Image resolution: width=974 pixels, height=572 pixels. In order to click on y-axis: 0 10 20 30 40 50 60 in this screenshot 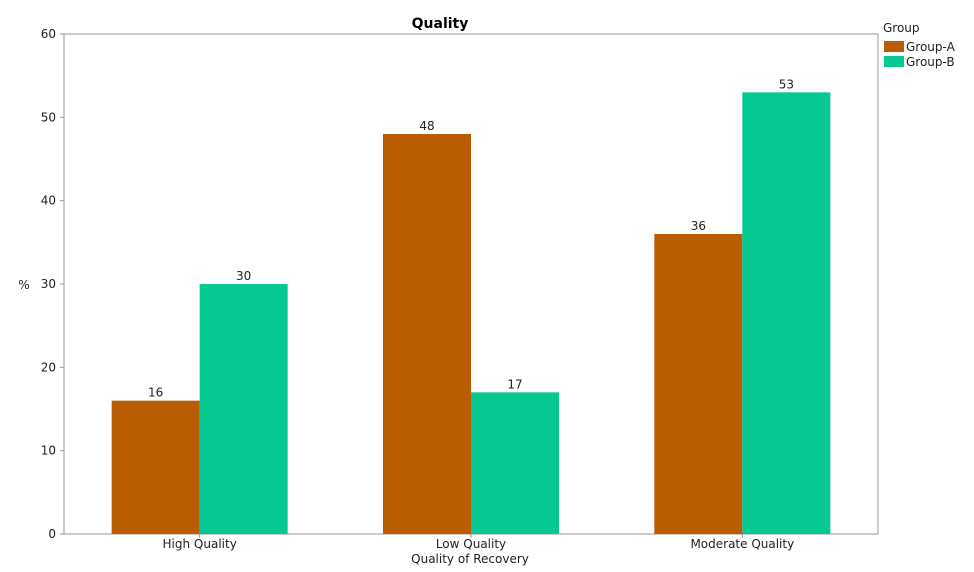, I will do `click(52, 284)`.